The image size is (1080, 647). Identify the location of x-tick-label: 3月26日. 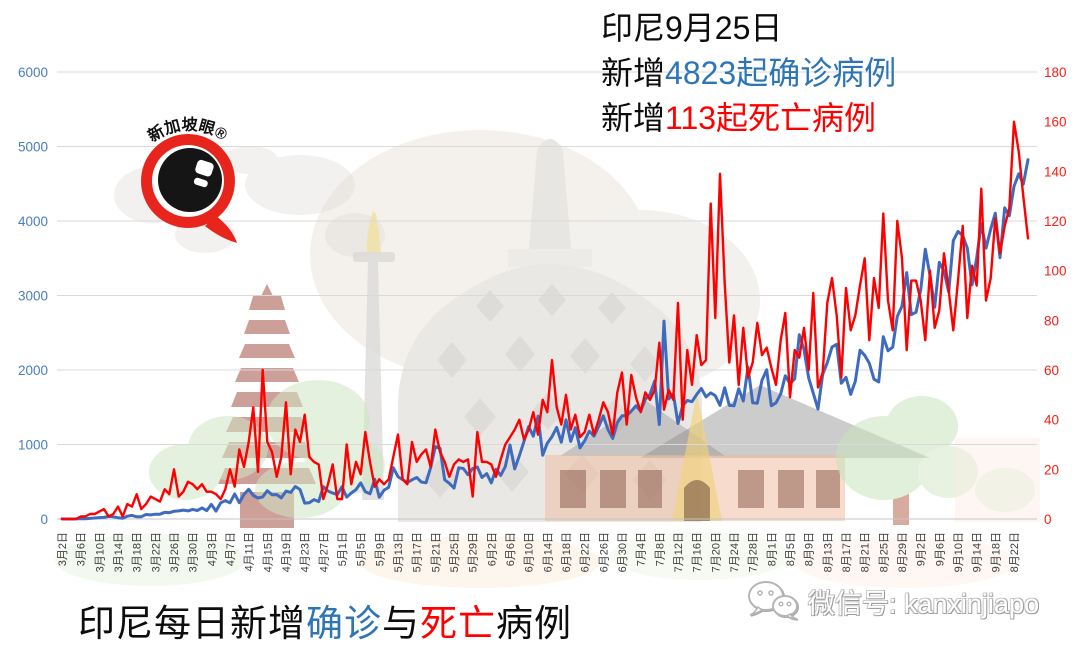
(175, 552).